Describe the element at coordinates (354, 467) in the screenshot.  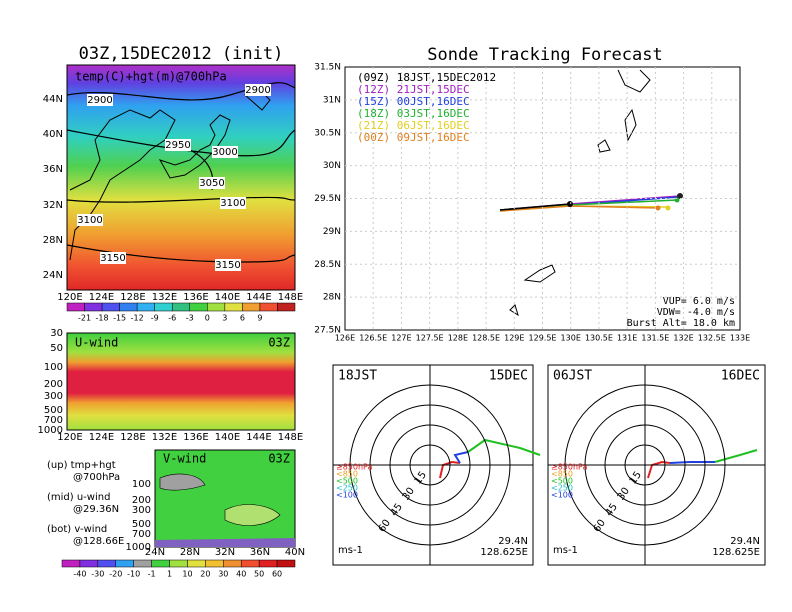
I see `hodograph-legend: ≥850hPa` at that location.